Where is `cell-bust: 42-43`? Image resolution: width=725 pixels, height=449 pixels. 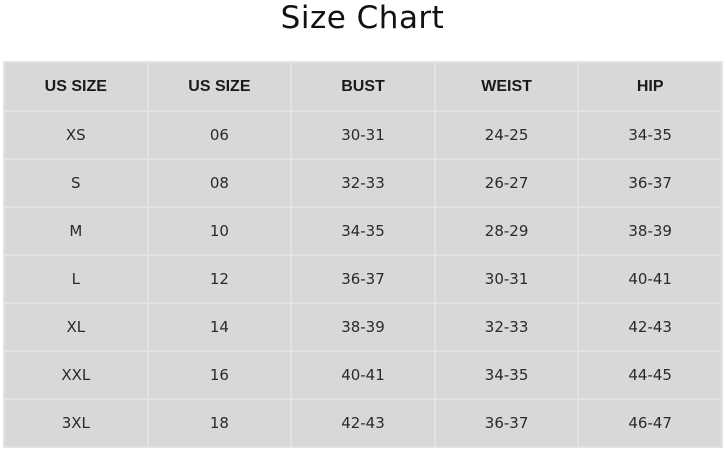
cell-bust: 42-43 is located at coordinates (363, 423).